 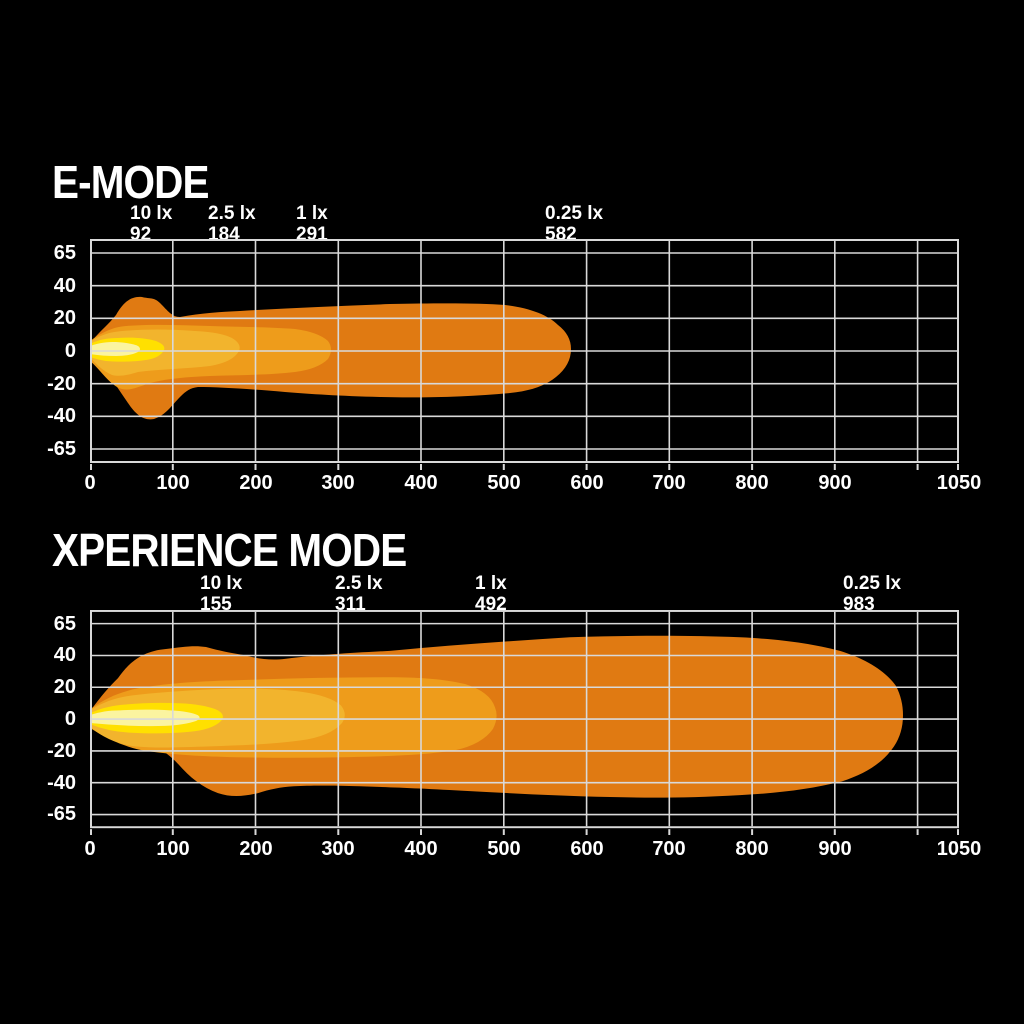 I want to click on isolux-annotation: 1 lx 492, so click(x=491, y=594).